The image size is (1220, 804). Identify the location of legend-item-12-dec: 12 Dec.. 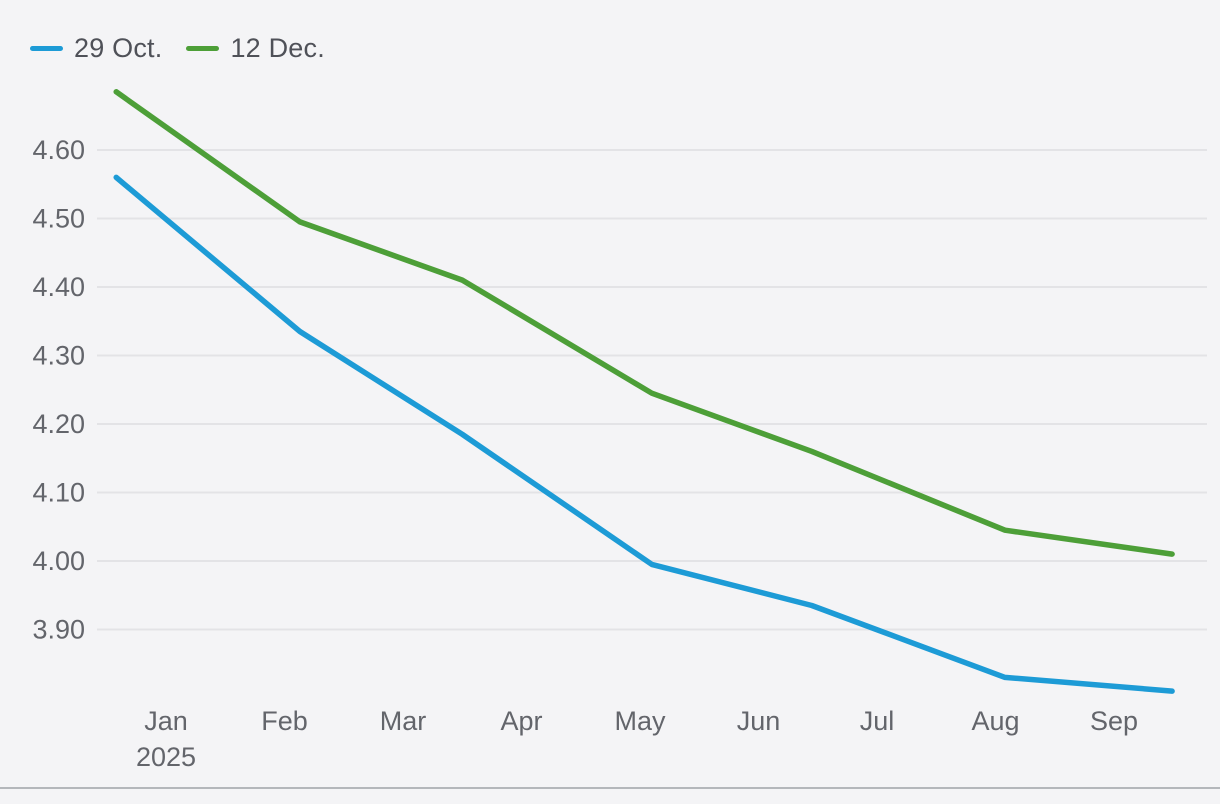
(255, 48).